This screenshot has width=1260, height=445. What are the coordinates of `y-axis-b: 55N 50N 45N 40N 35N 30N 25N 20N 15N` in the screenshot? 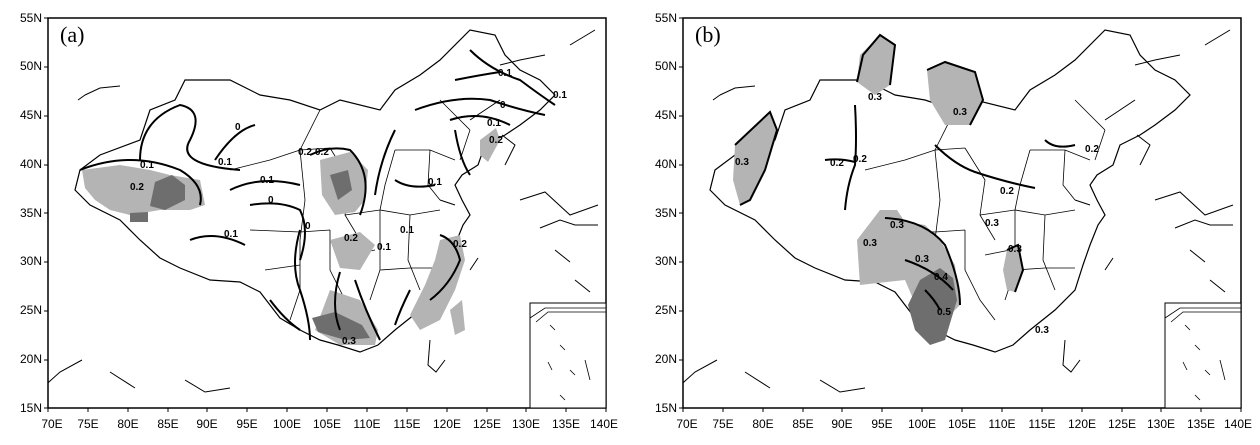 It's located at (666, 213).